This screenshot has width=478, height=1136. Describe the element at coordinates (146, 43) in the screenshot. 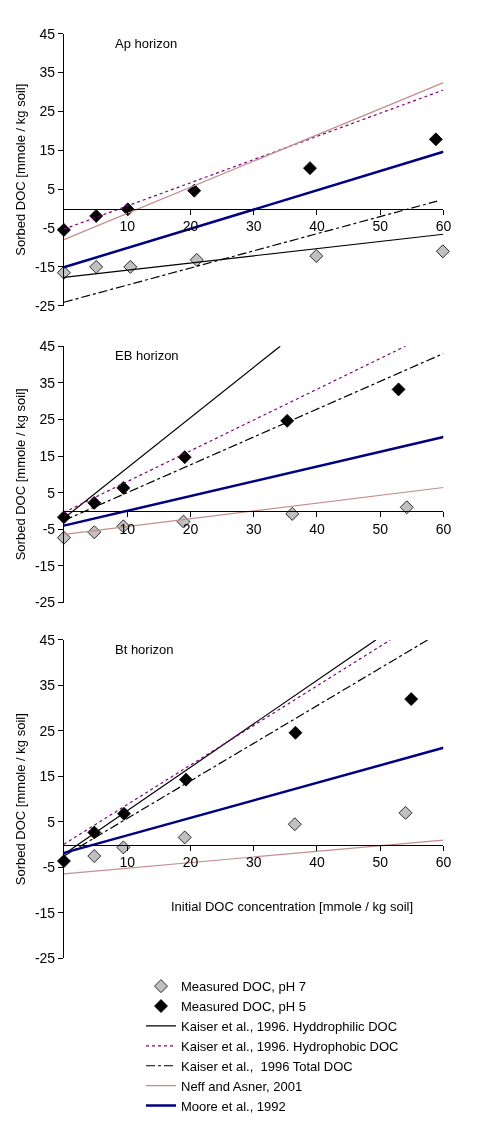

I see `chart-title: Ap horizon` at that location.